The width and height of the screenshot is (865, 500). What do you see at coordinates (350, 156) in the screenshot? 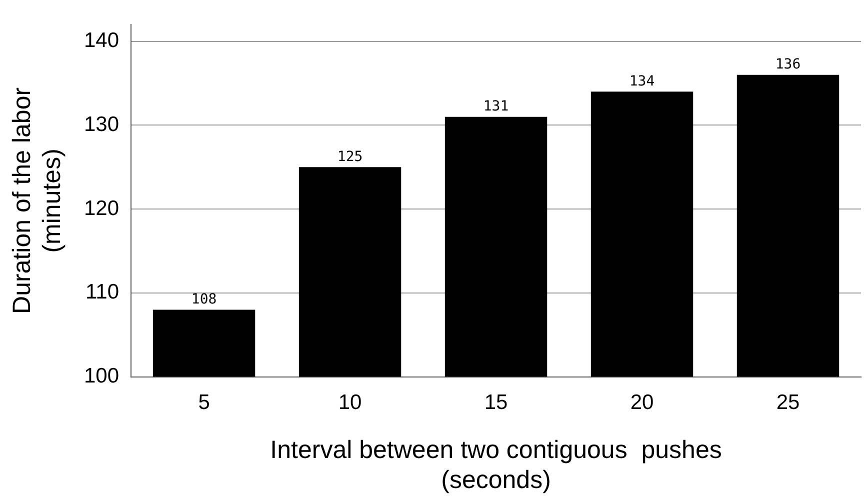
I see `data-label: 125` at bounding box center [350, 156].